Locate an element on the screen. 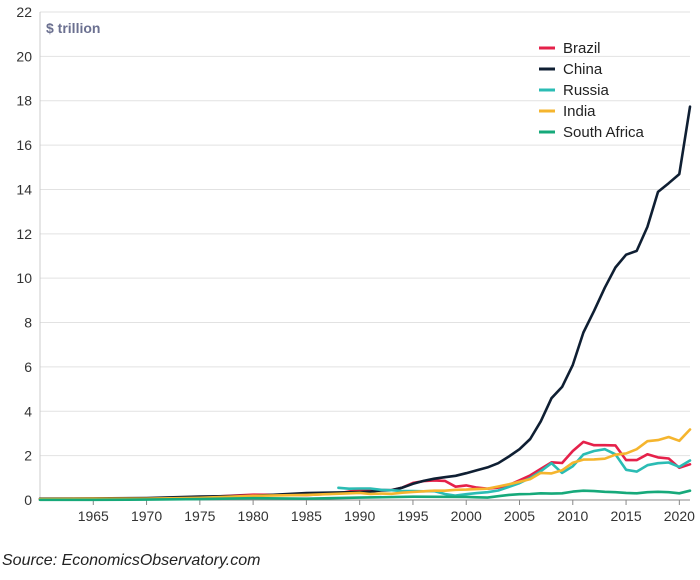 The width and height of the screenshot is (700, 580). x-tick-label: 1965 is located at coordinates (93, 516).